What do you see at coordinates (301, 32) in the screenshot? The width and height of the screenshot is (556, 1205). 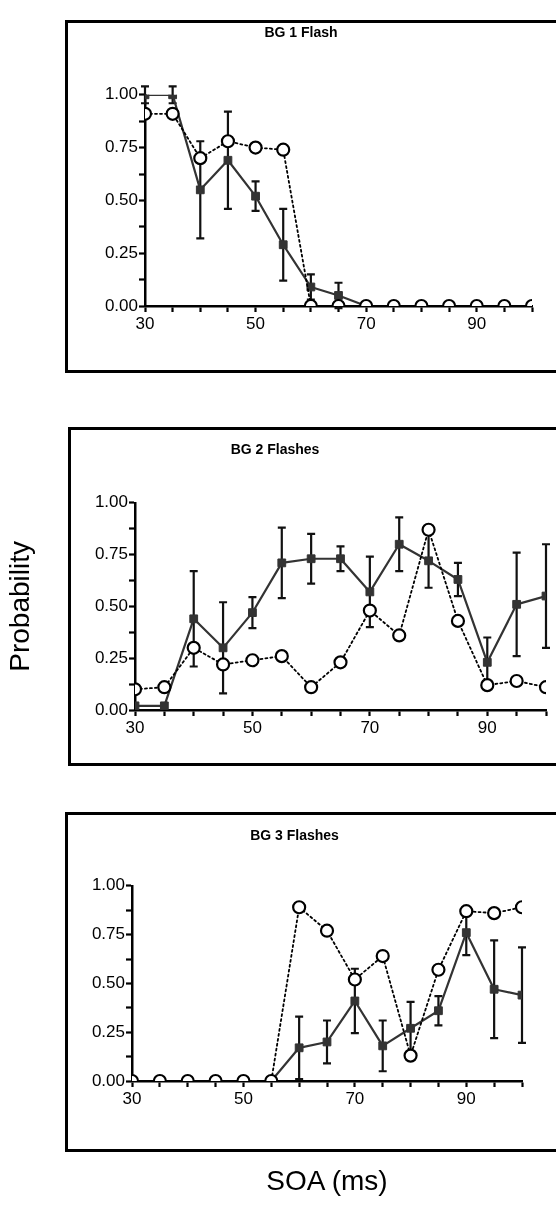 I see `chart-title: BG 1 Flash` at bounding box center [301, 32].